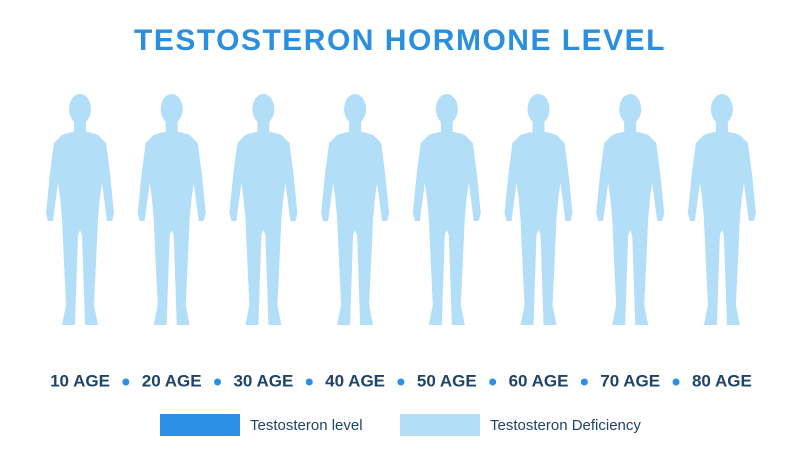 The image size is (800, 458). What do you see at coordinates (80, 380) in the screenshot?
I see `age-label: 10 AGE` at bounding box center [80, 380].